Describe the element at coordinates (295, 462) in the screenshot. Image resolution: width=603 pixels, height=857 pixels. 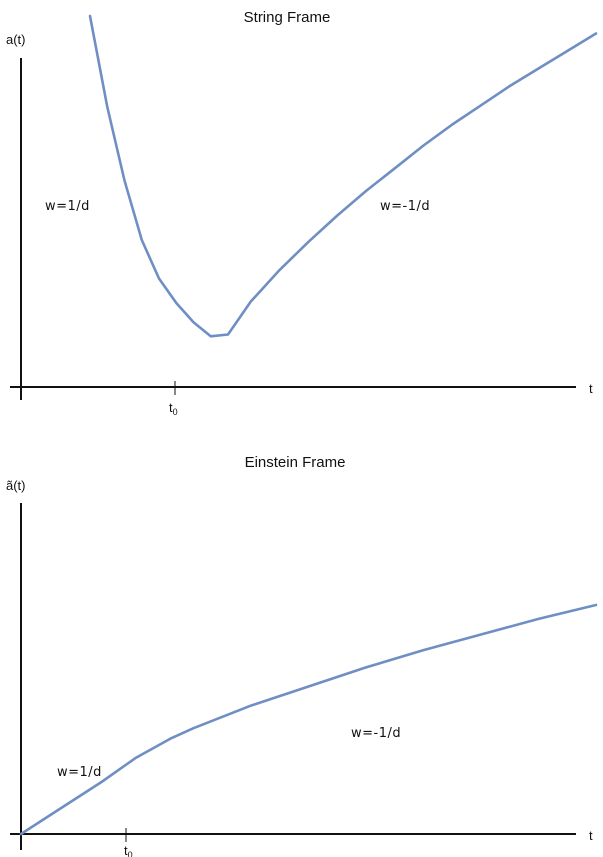
I see `chart-title: Einstein Frame` at that location.